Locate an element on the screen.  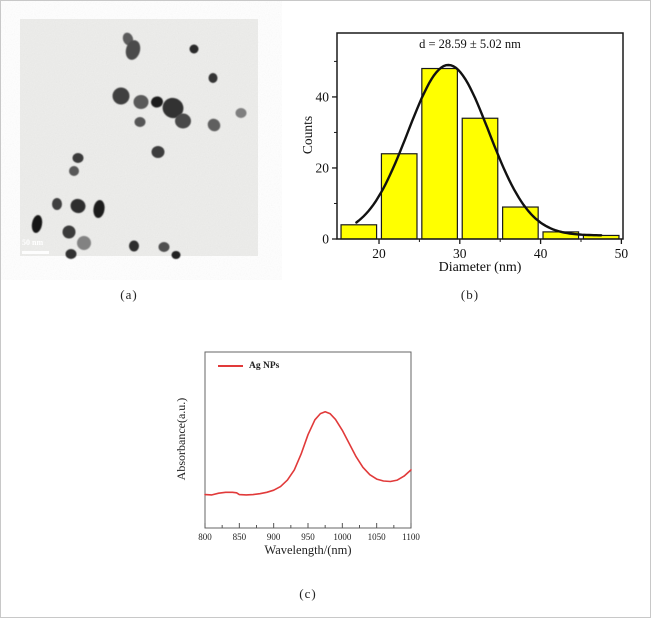
spectrum-y-axis-label: Absorbance(a.u.) is located at coordinates (181, 439).